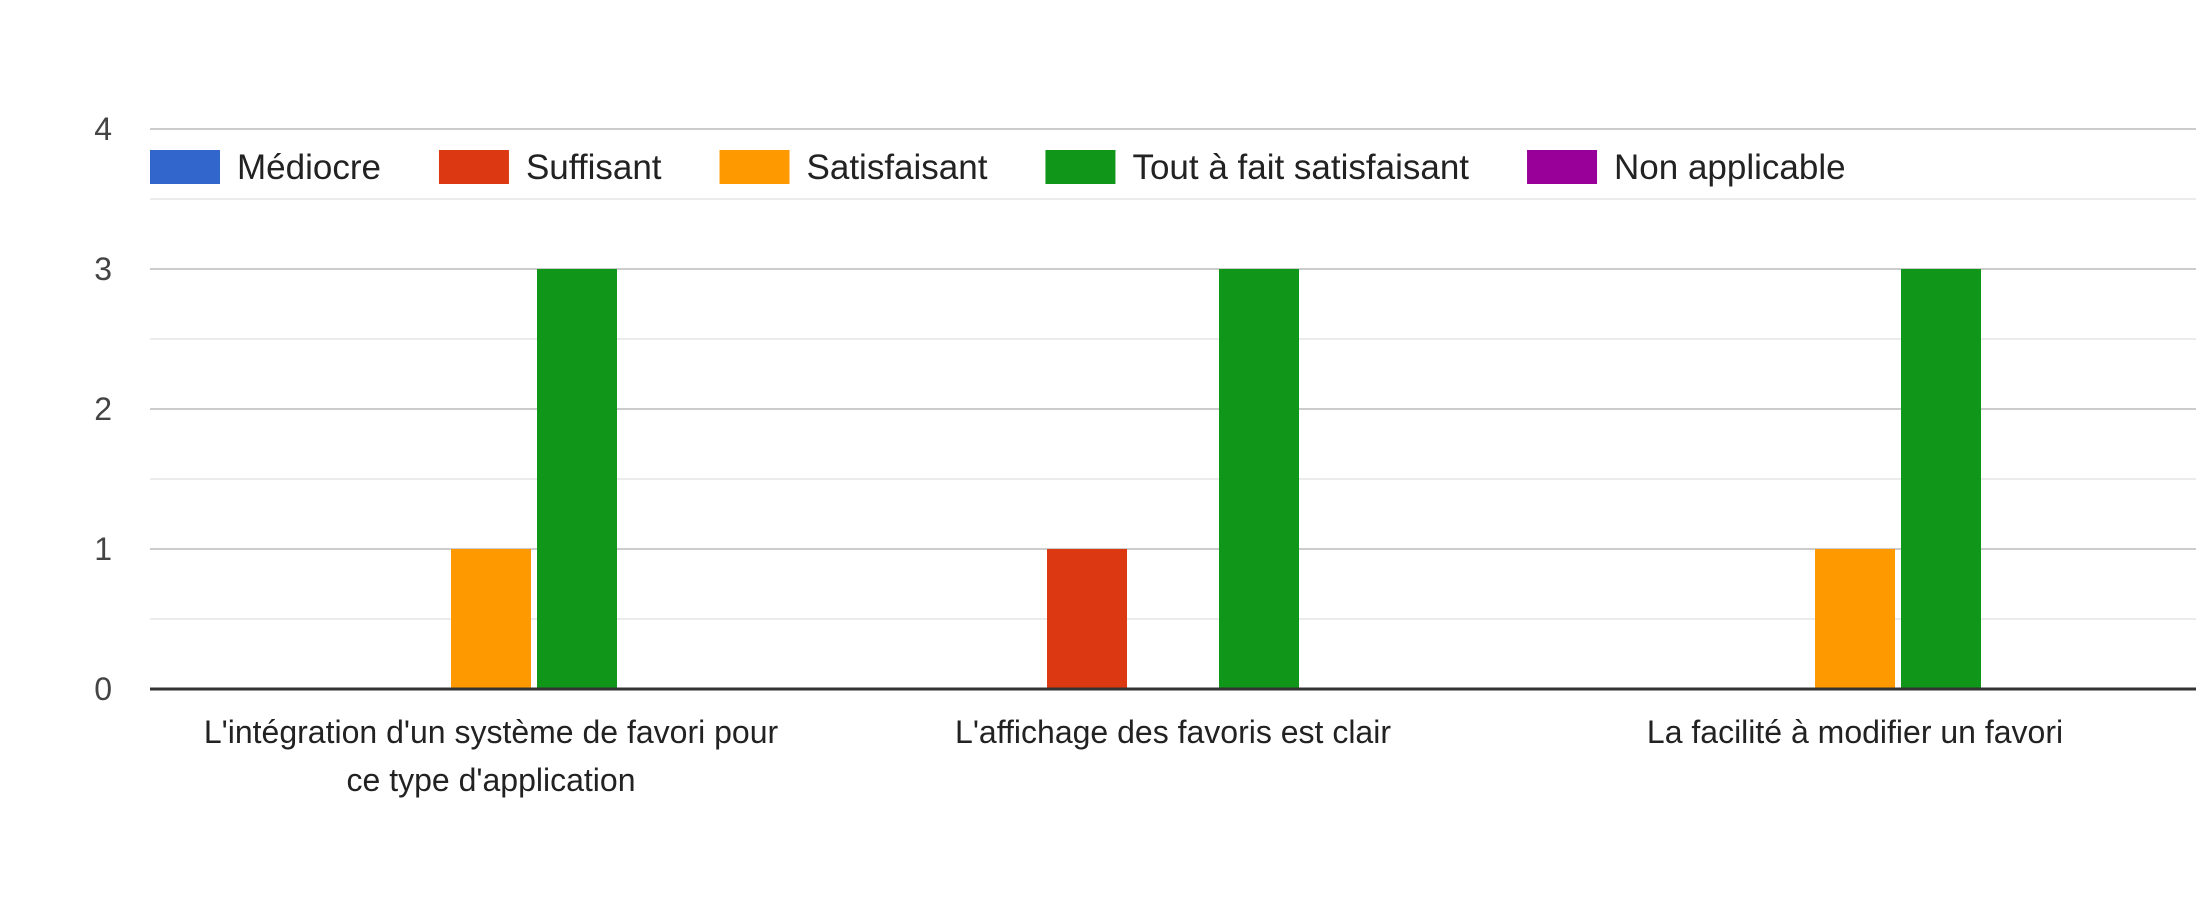  I want to click on legend-label: Non applicable, so click(1730, 167).